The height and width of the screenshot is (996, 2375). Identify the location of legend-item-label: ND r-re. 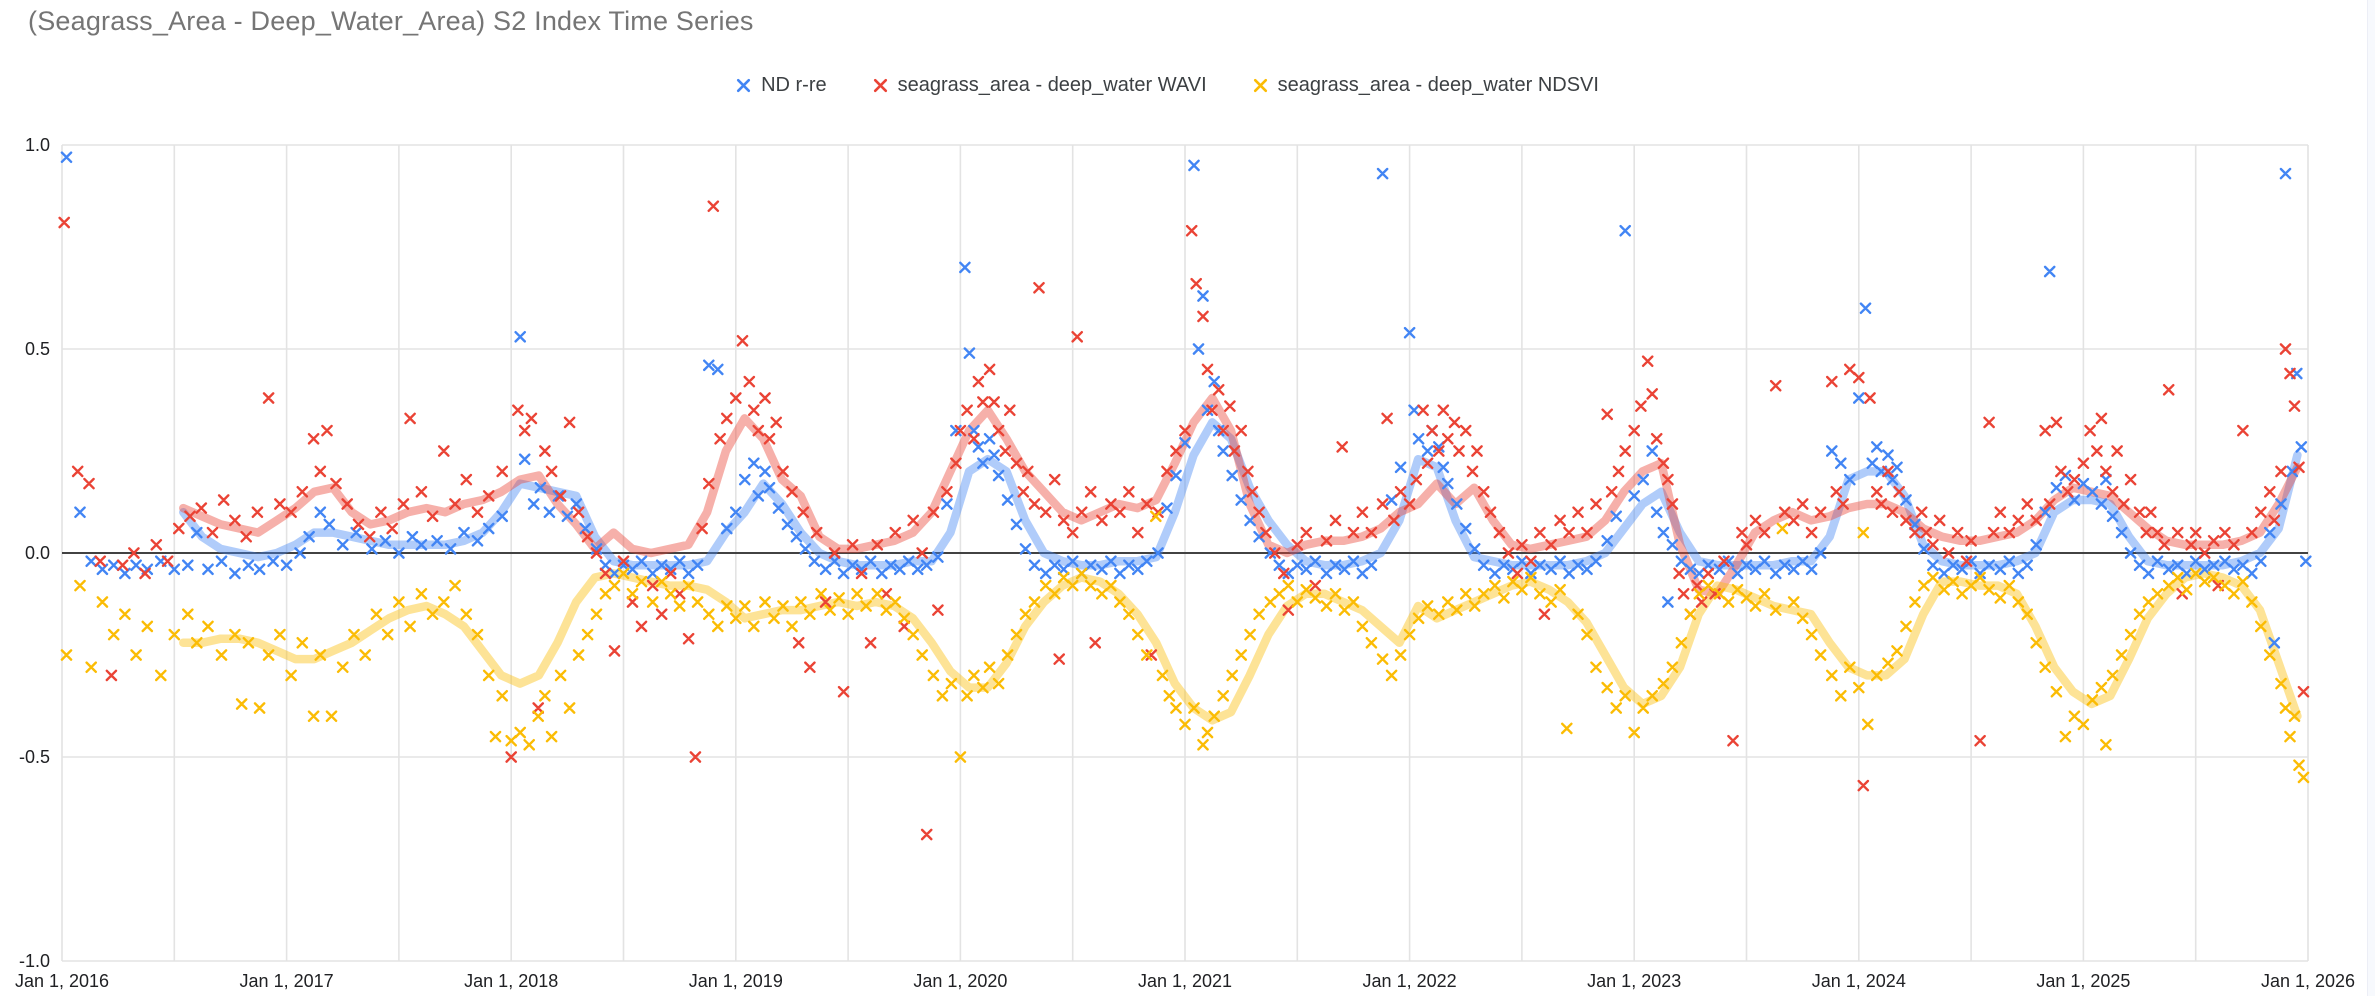
(794, 85).